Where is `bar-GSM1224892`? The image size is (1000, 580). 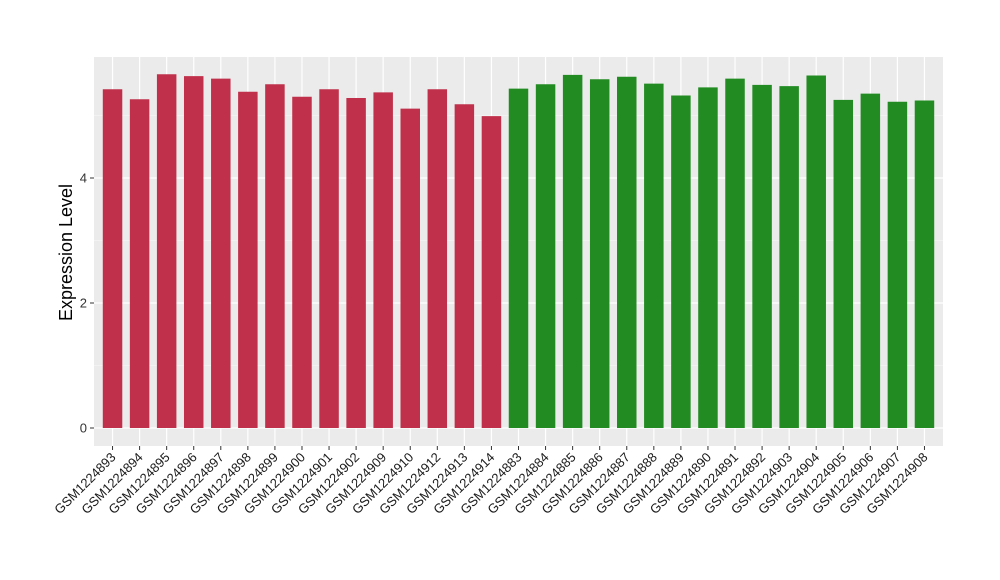 bar-GSM1224892 is located at coordinates (762, 256).